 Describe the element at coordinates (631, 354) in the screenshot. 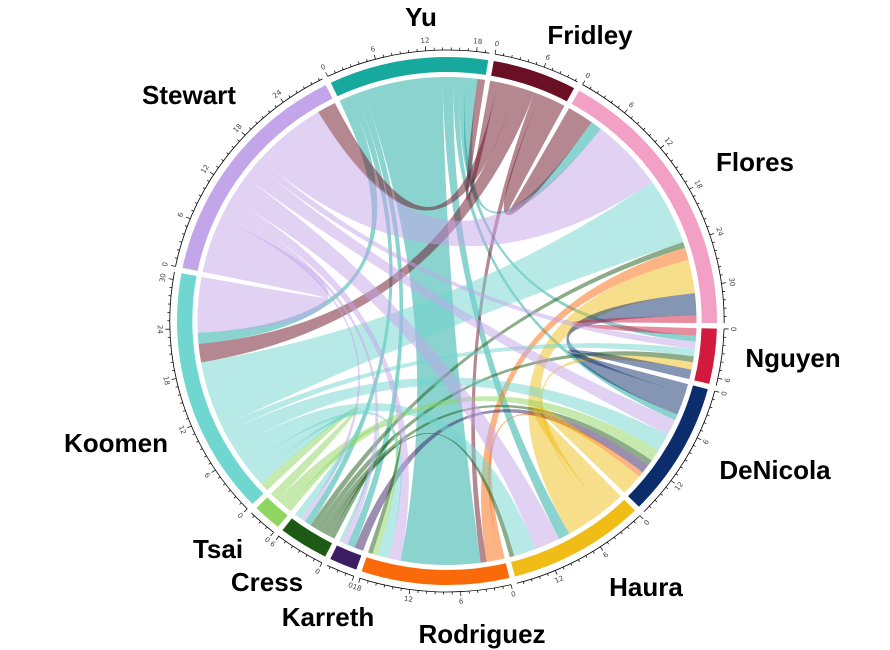

I see `chord-link-denicola-flores` at that location.